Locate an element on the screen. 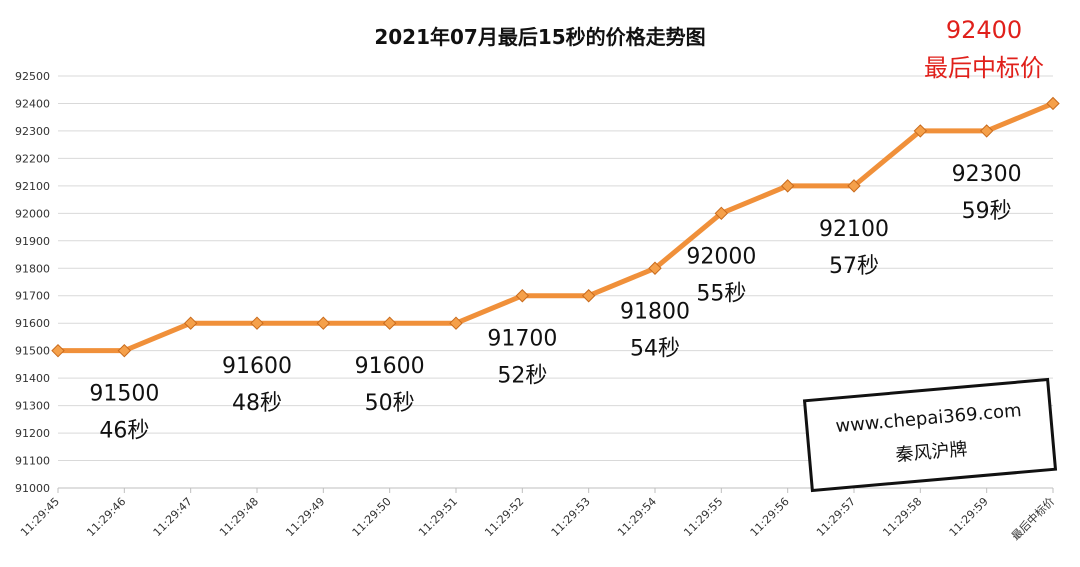  x-tick-label: 11:29:58 is located at coordinates (902, 517).